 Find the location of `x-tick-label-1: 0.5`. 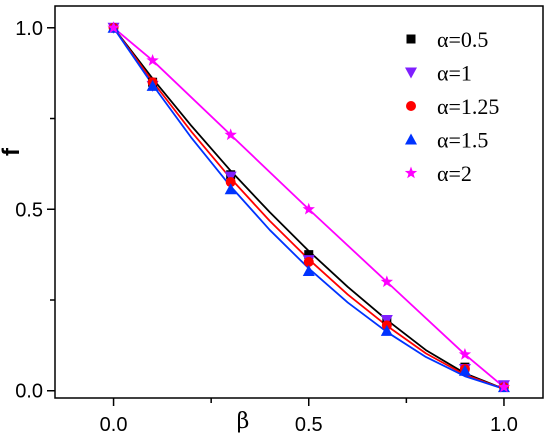

x-tick-label-1: 0.5 is located at coordinates (309, 425).